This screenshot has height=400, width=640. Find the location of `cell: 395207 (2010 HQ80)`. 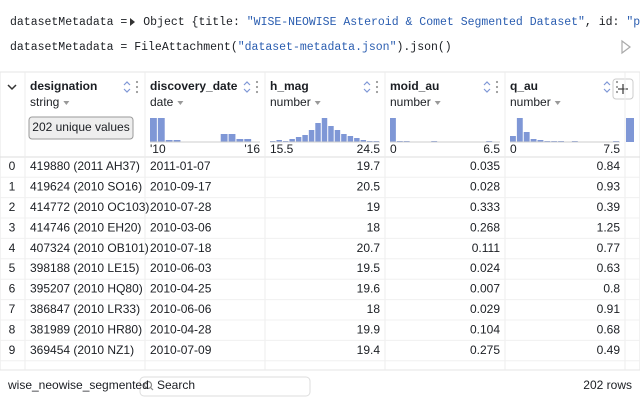

cell: 395207 (2010 HQ80) is located at coordinates (86, 289).